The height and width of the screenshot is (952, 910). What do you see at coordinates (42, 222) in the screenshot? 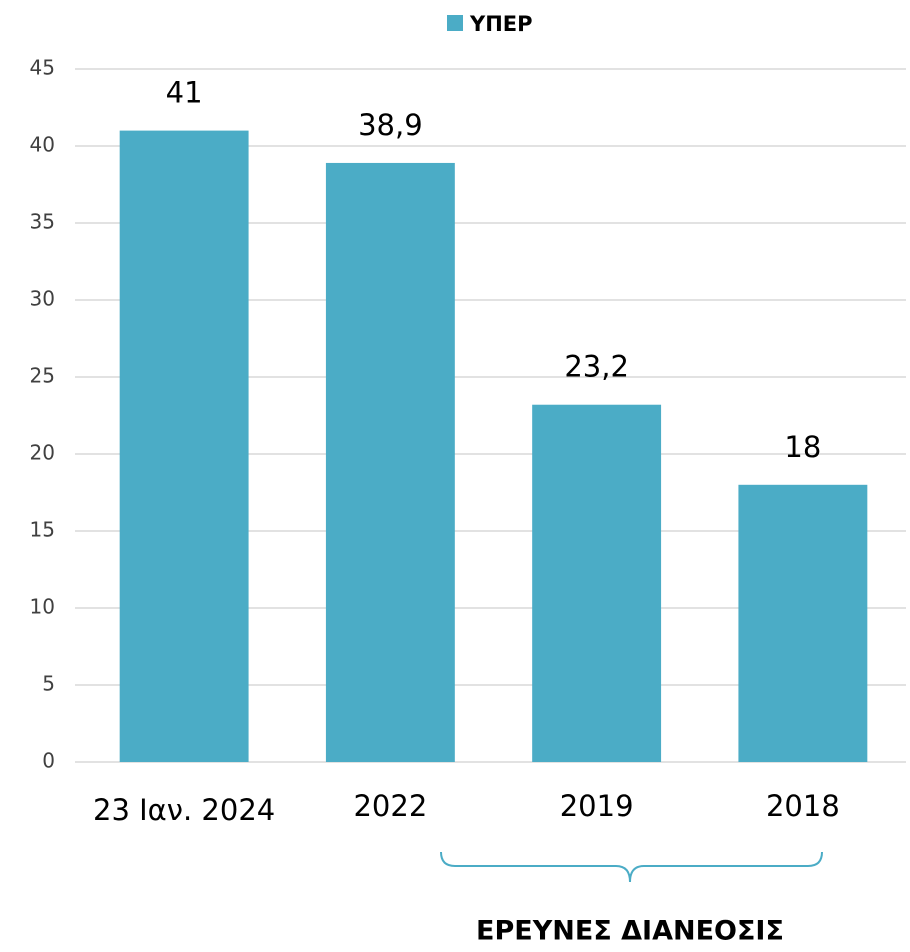
I see `y-tick-label: 35` at bounding box center [42, 222].